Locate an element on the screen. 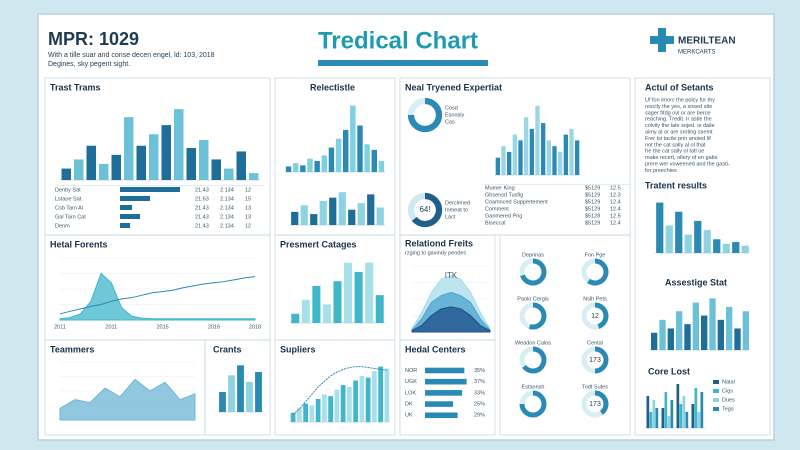  main-title: Tredical Chart is located at coordinates (398, 40).